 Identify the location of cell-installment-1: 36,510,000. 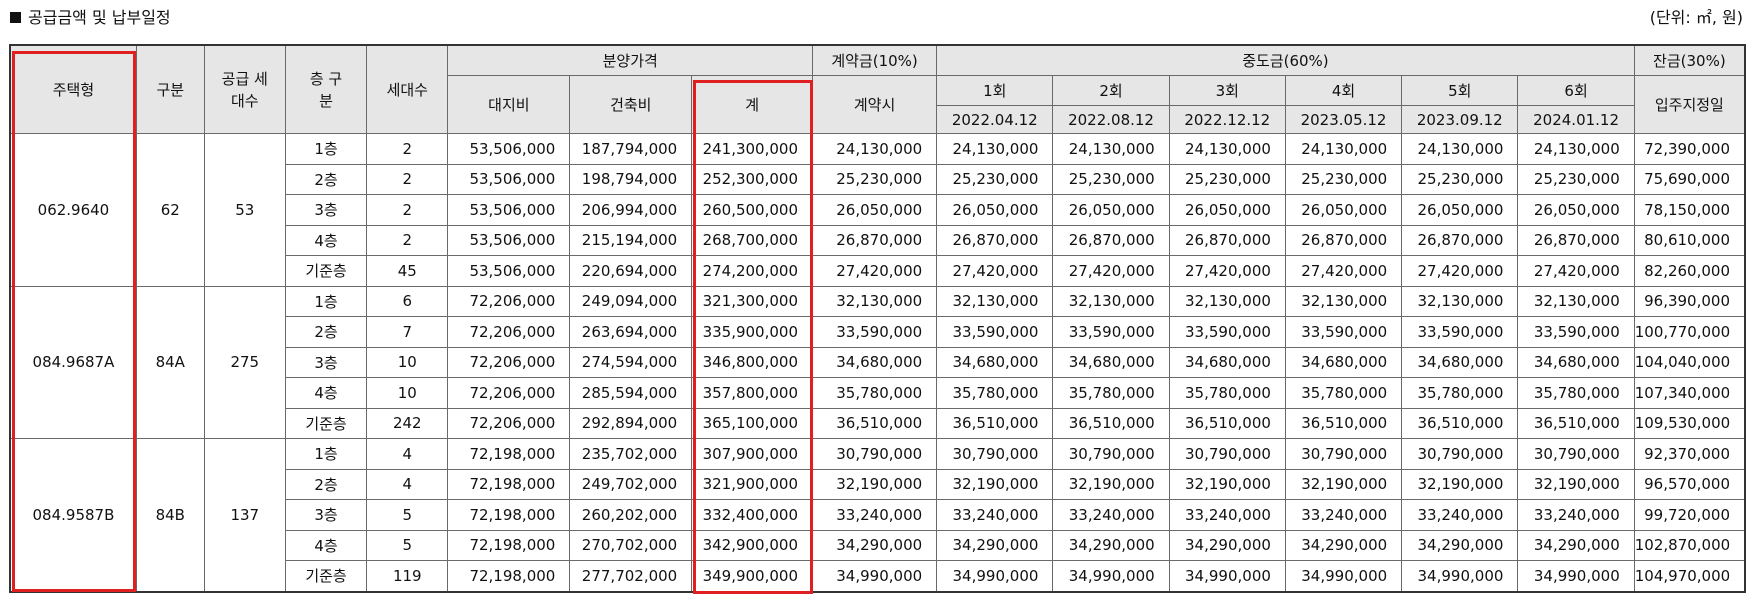
(995, 423).